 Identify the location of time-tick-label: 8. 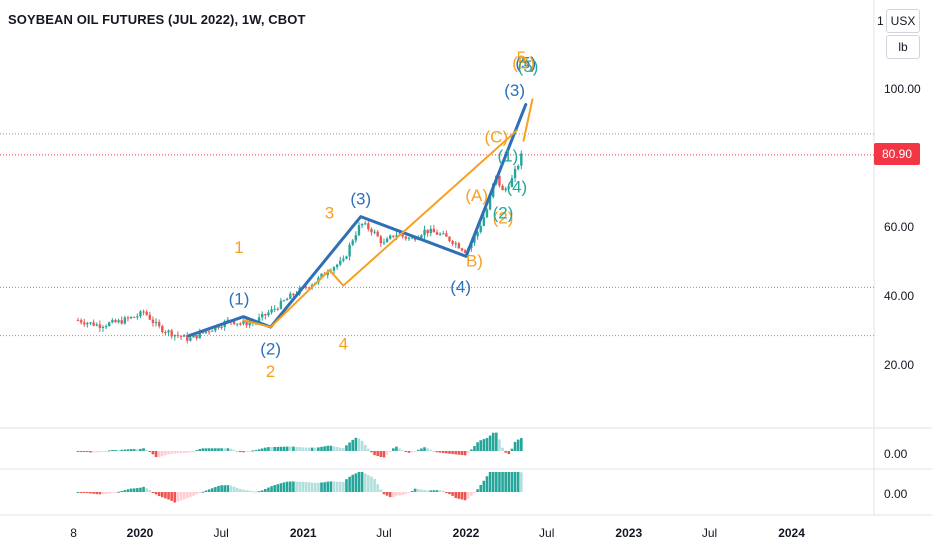
(73, 533).